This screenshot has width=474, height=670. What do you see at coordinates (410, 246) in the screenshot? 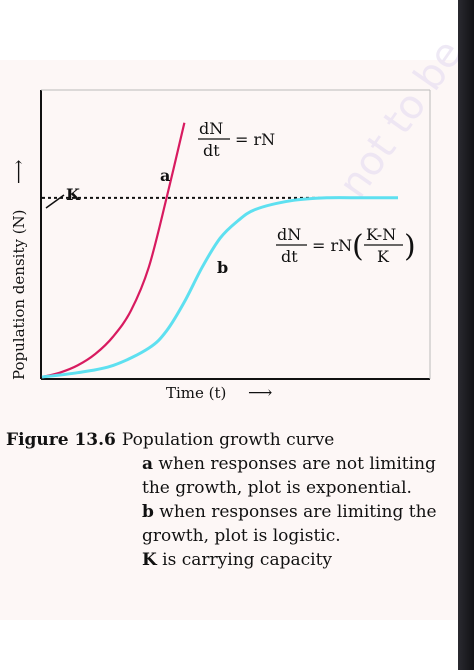
I see `equation-b-close-paren: )` at bounding box center [410, 246].